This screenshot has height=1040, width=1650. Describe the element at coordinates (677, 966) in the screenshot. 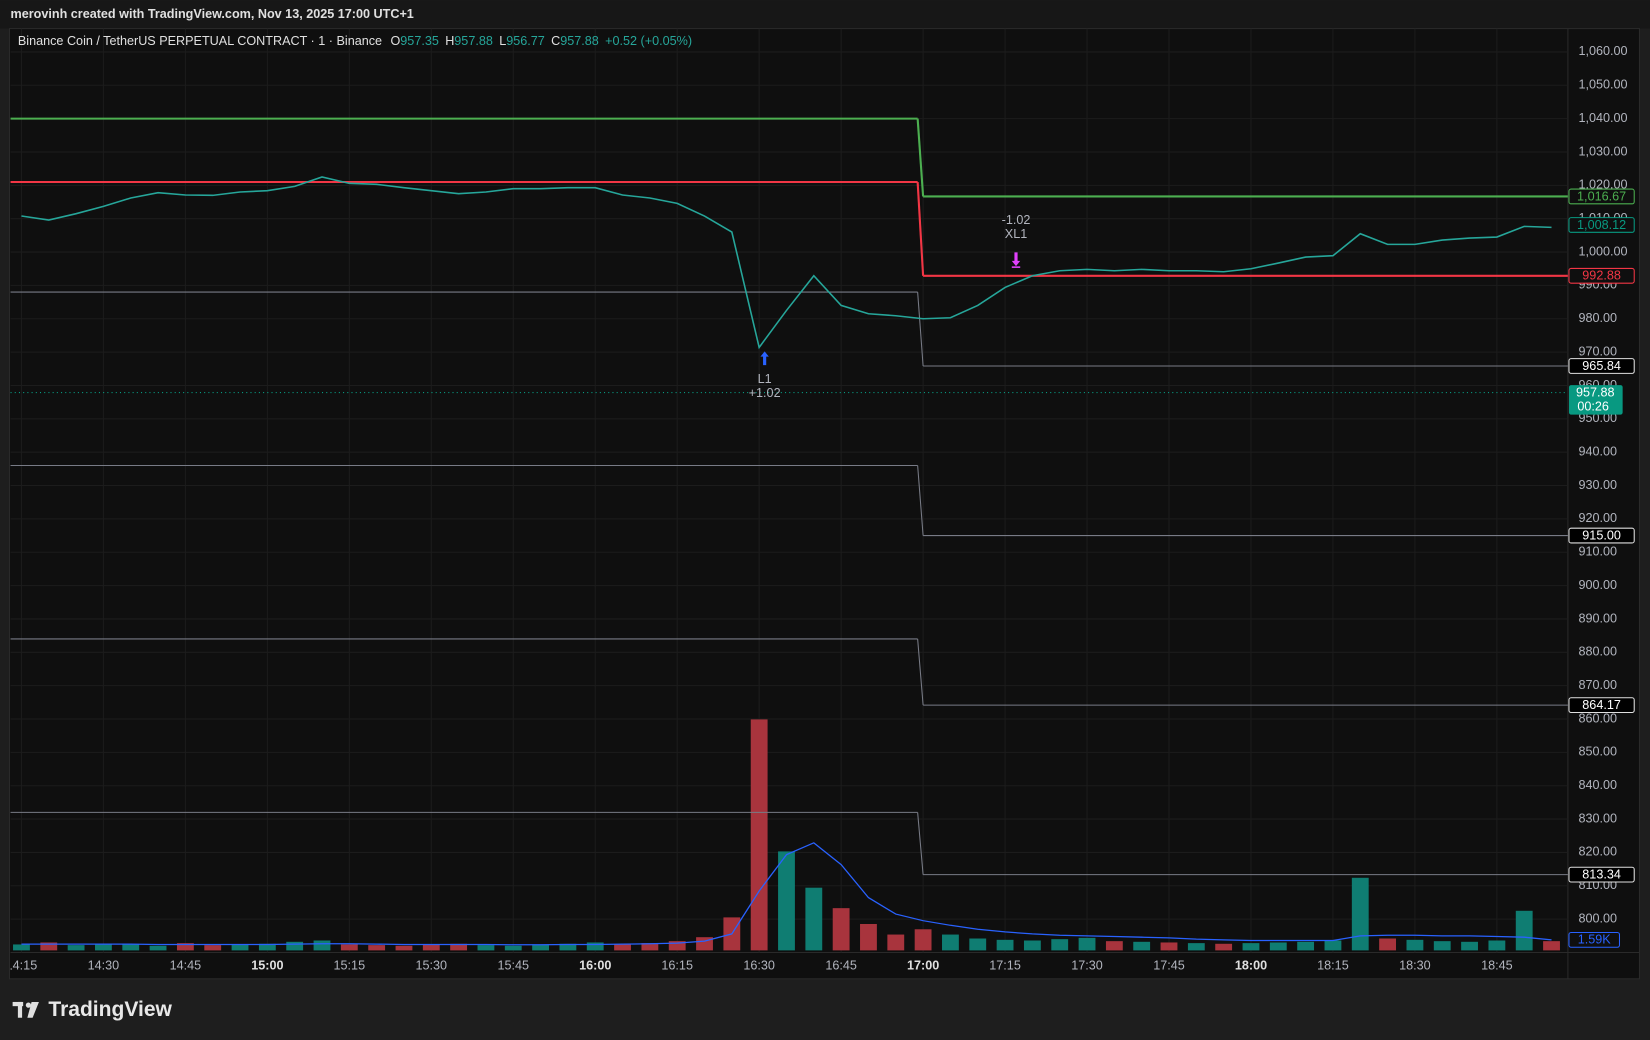

I see `x-tick-label: 16:15` at that location.